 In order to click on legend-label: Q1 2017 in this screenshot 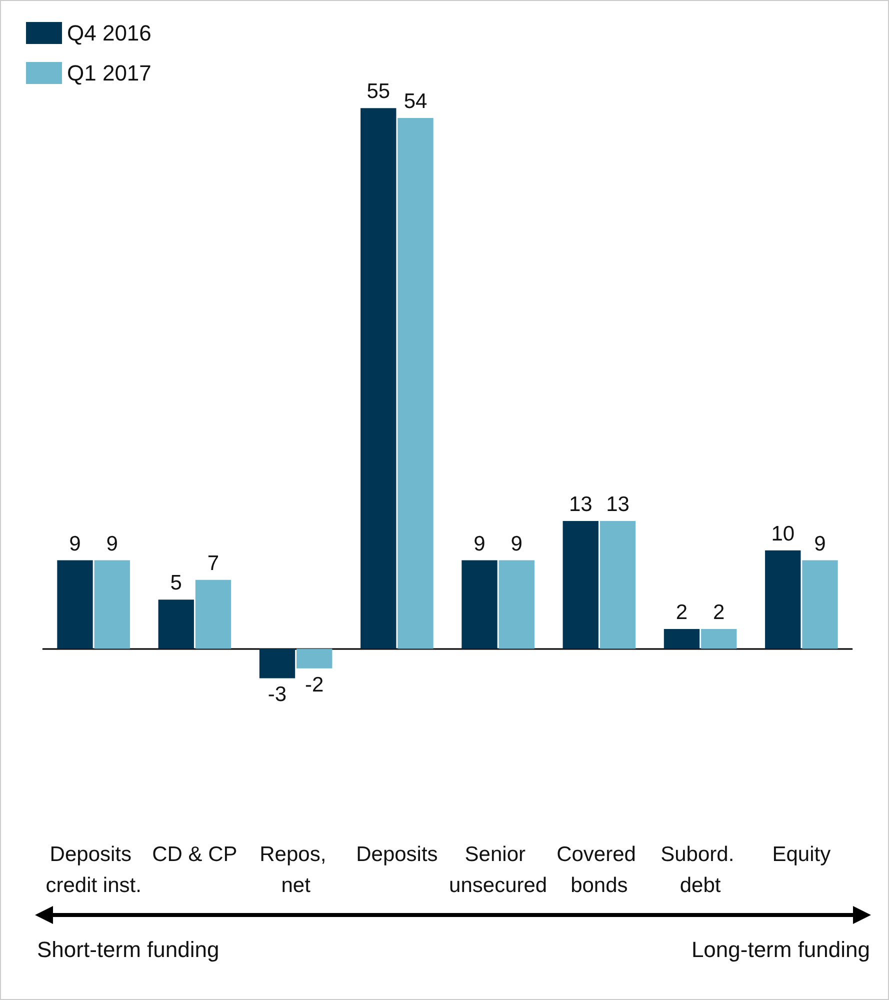, I will do `click(109, 73)`.